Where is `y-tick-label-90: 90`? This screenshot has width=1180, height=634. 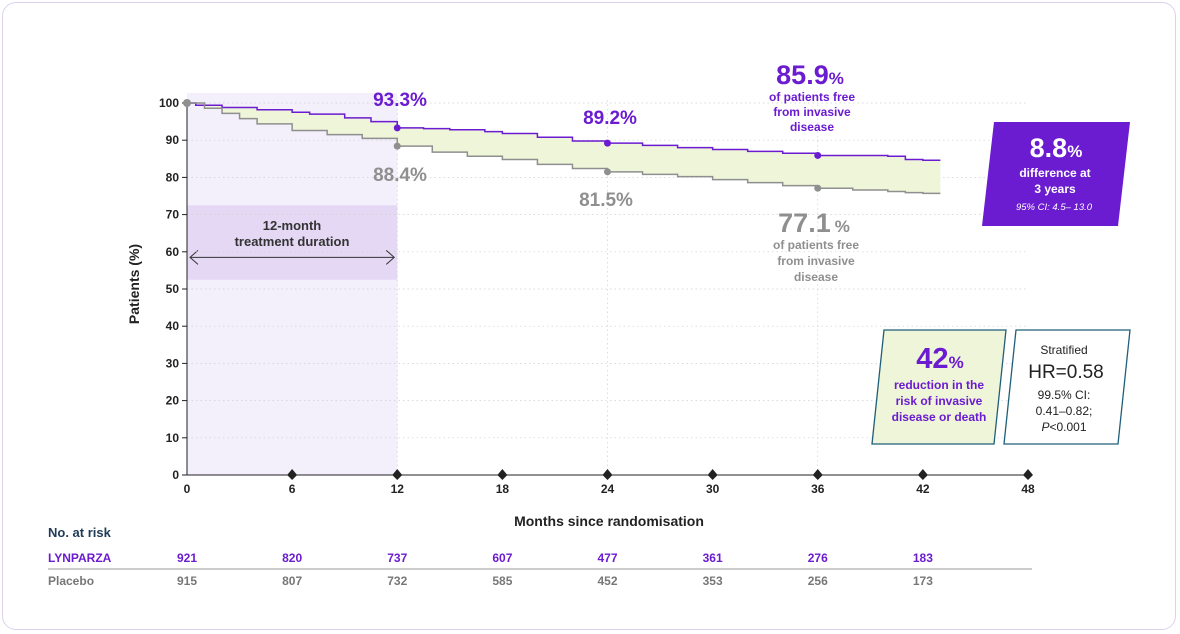 y-tick-label-90: 90 is located at coordinates (173, 140).